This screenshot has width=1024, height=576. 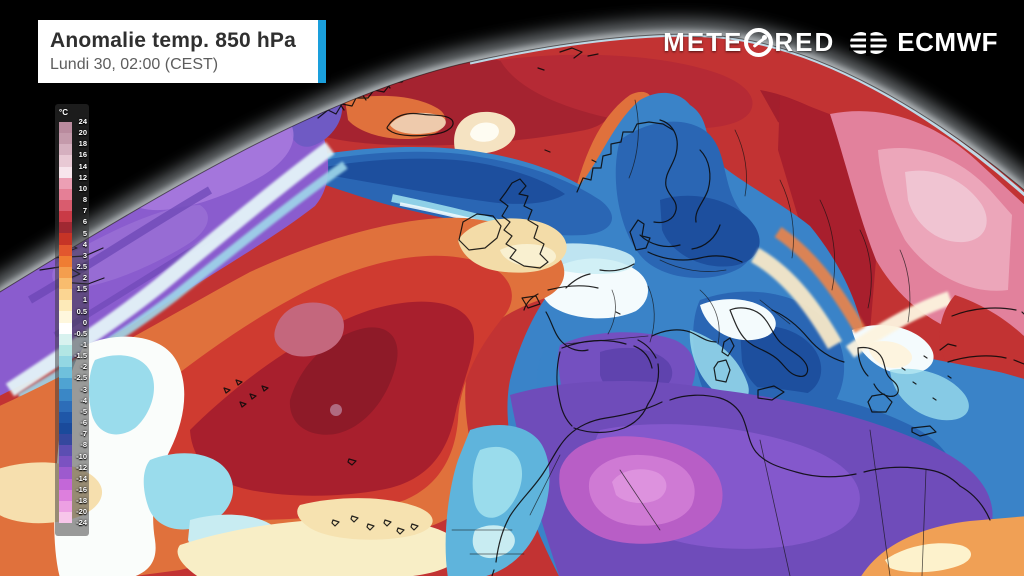 I want to click on colorbar-tick-label: -24, so click(x=81, y=523).